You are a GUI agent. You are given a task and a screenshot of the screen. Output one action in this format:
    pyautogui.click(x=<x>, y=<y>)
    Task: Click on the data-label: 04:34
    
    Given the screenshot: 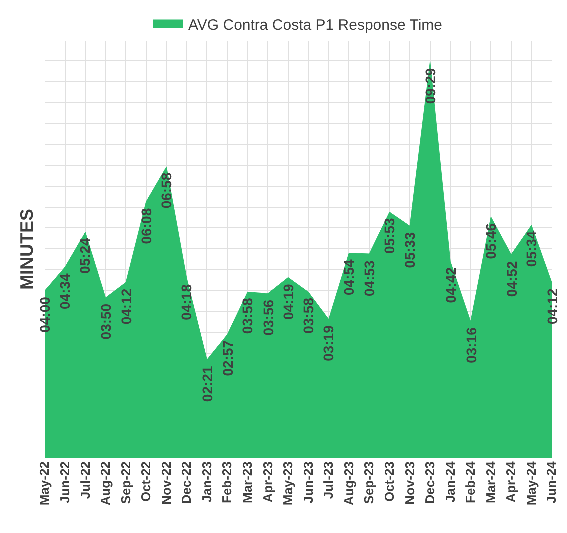 What is the action you would take?
    pyautogui.click(x=65, y=291)
    